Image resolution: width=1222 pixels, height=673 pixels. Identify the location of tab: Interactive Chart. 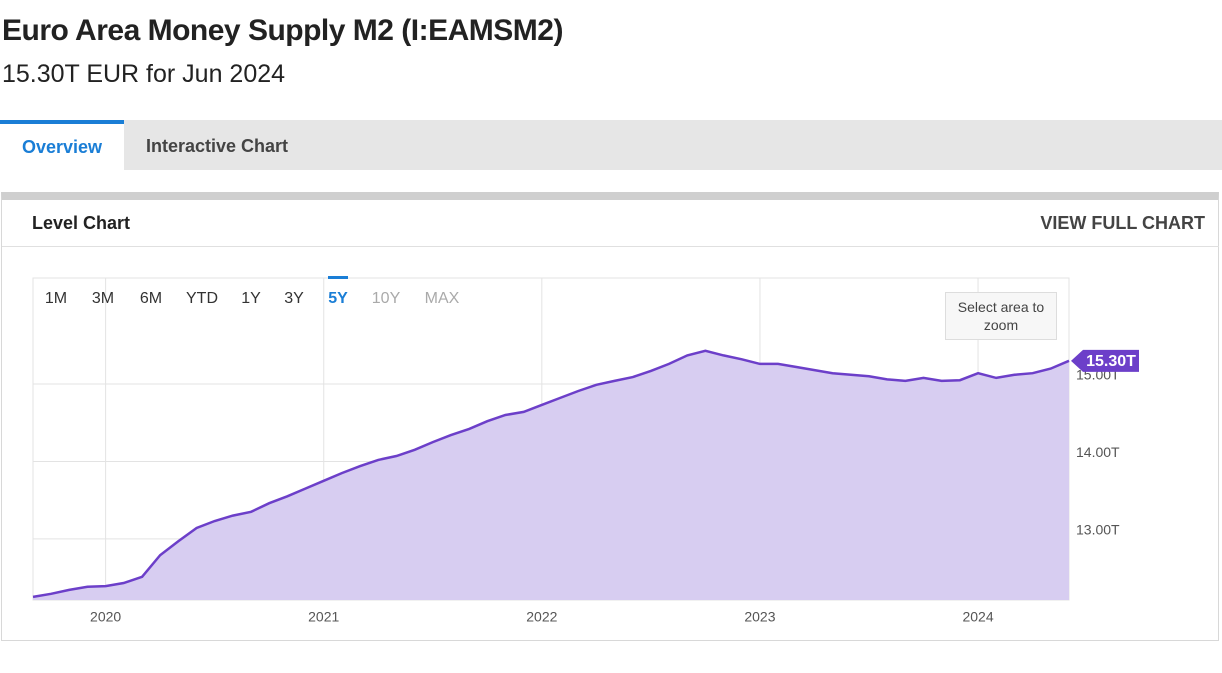
(217, 146).